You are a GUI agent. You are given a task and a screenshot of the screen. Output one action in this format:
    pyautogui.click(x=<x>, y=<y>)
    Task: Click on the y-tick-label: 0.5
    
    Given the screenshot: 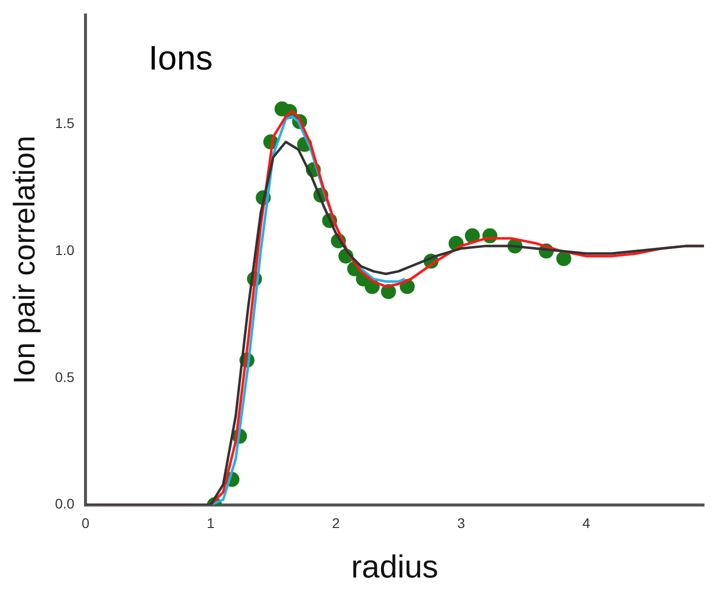 What is the action you would take?
    pyautogui.click(x=64, y=376)
    